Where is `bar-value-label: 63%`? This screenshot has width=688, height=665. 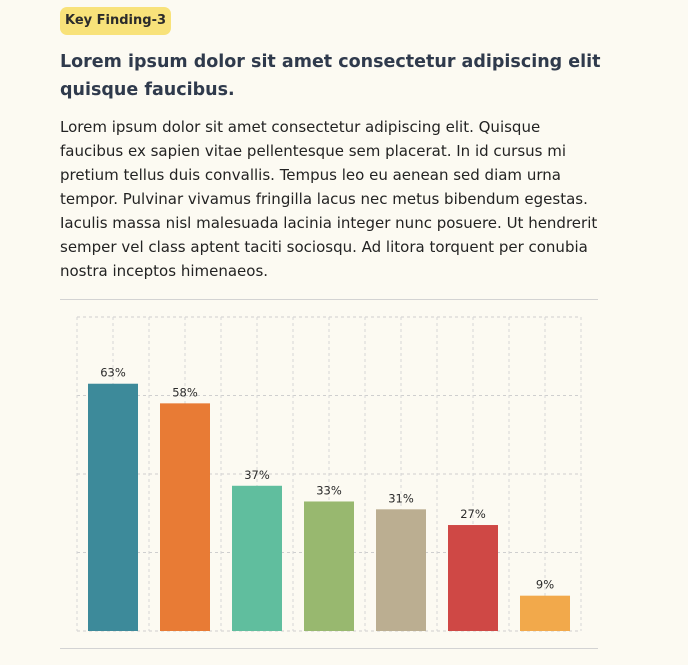
bar-value-label: 63% is located at coordinates (113, 373).